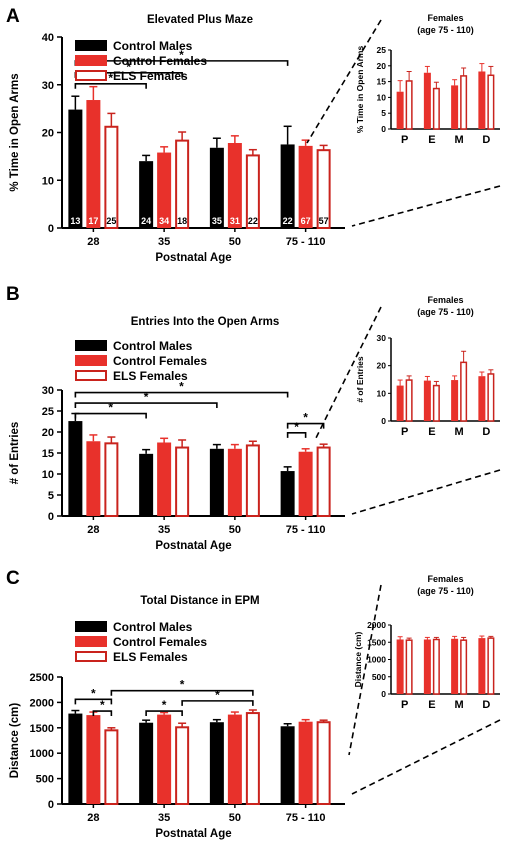 The image size is (507, 850). What do you see at coordinates (306, 530) in the screenshot?
I see `x-tick-label: 75 - 110` at bounding box center [306, 530].